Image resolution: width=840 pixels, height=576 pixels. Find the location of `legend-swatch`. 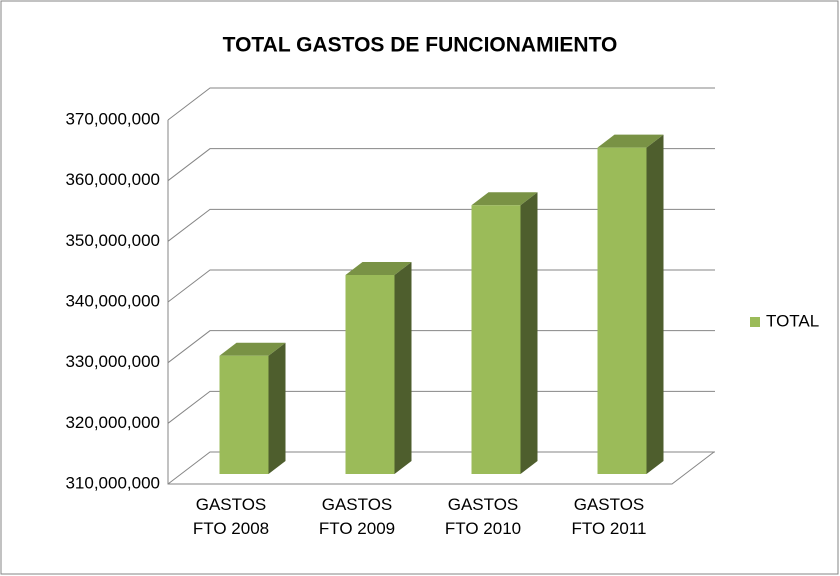

legend-swatch is located at coordinates (755, 322).